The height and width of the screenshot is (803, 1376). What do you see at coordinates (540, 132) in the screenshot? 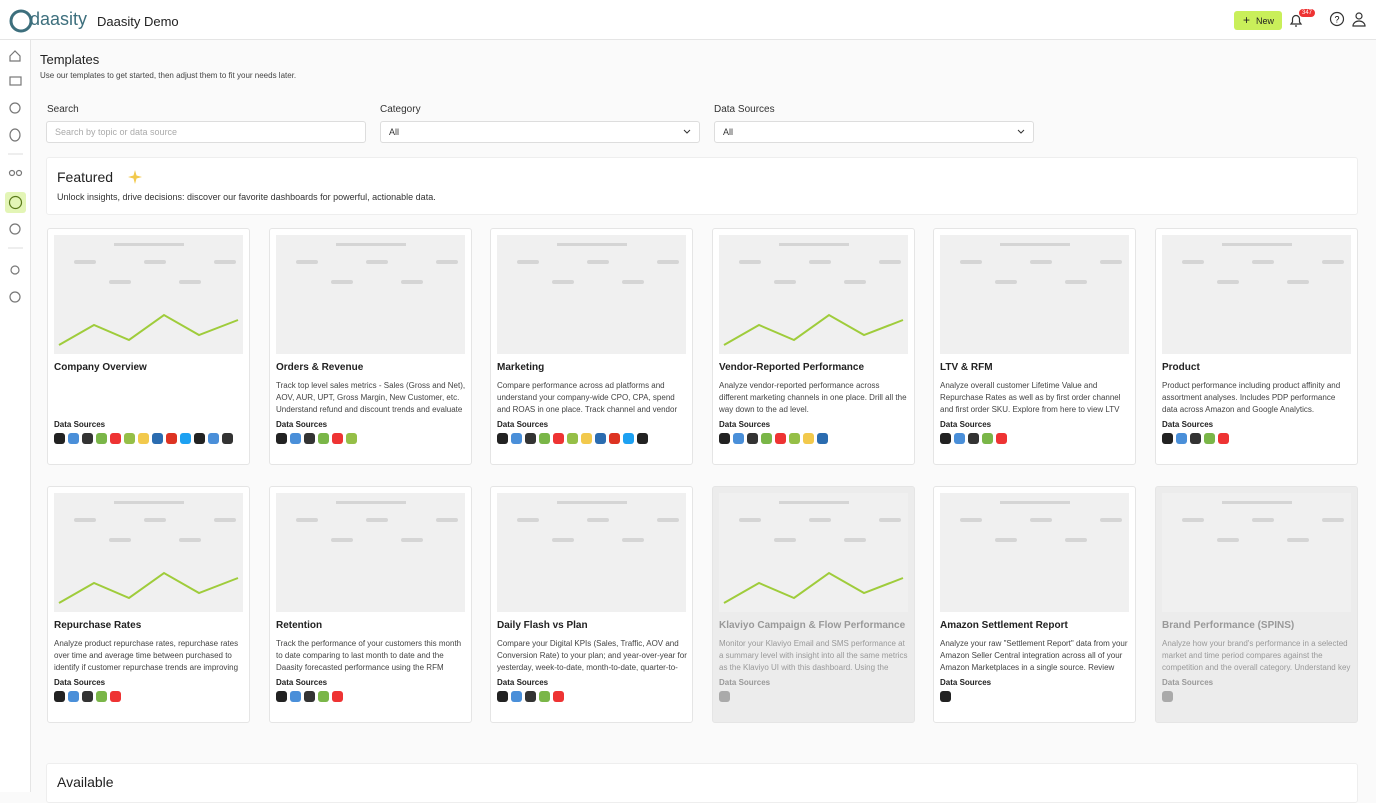
I see `category-select: All` at bounding box center [540, 132].